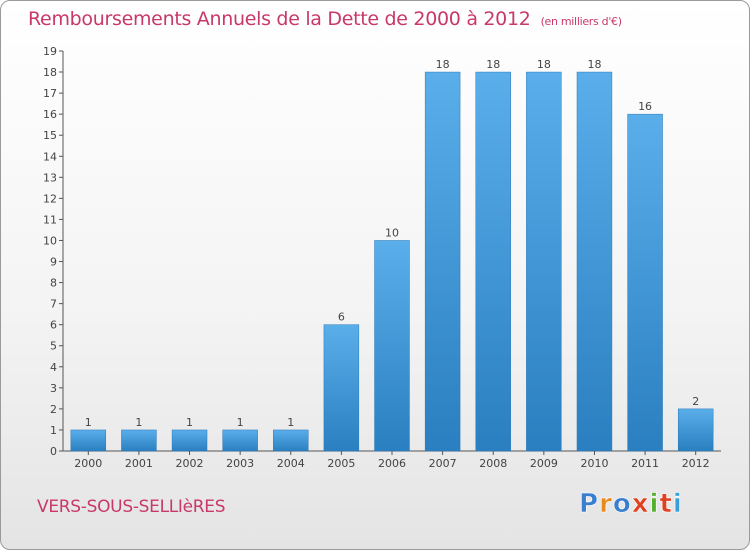 Image resolution: width=750 pixels, height=550 pixels. Describe the element at coordinates (131, 507) in the screenshot. I see `commune-name: VERS-SOUS-SELLIèRES` at that location.